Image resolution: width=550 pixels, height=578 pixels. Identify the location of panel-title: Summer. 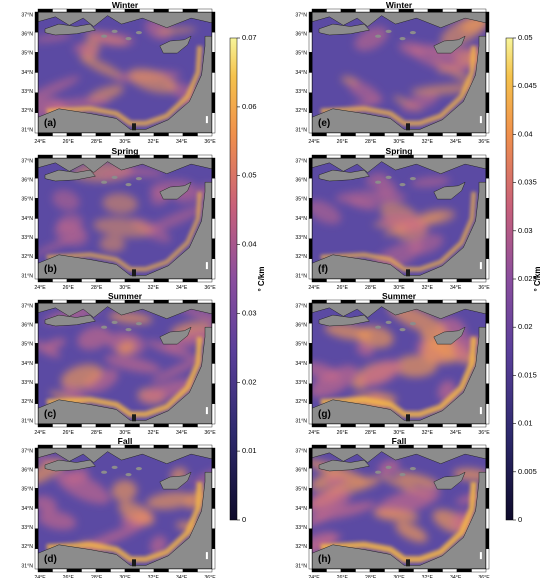
(125, 296).